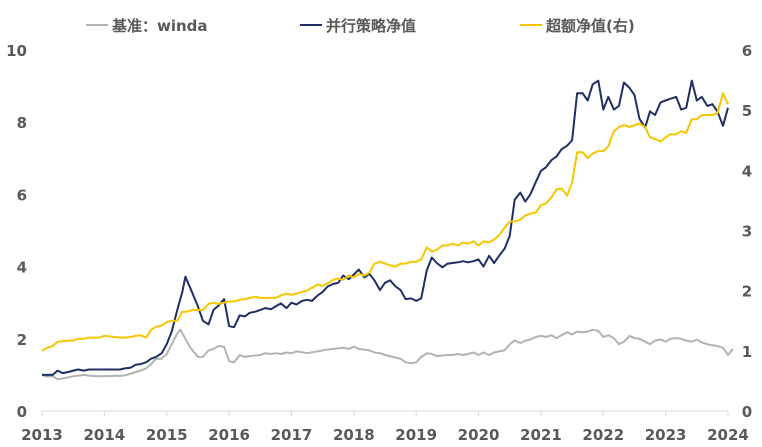  Describe the element at coordinates (747, 412) in the screenshot. I see `y2-tick-label: 0` at that location.